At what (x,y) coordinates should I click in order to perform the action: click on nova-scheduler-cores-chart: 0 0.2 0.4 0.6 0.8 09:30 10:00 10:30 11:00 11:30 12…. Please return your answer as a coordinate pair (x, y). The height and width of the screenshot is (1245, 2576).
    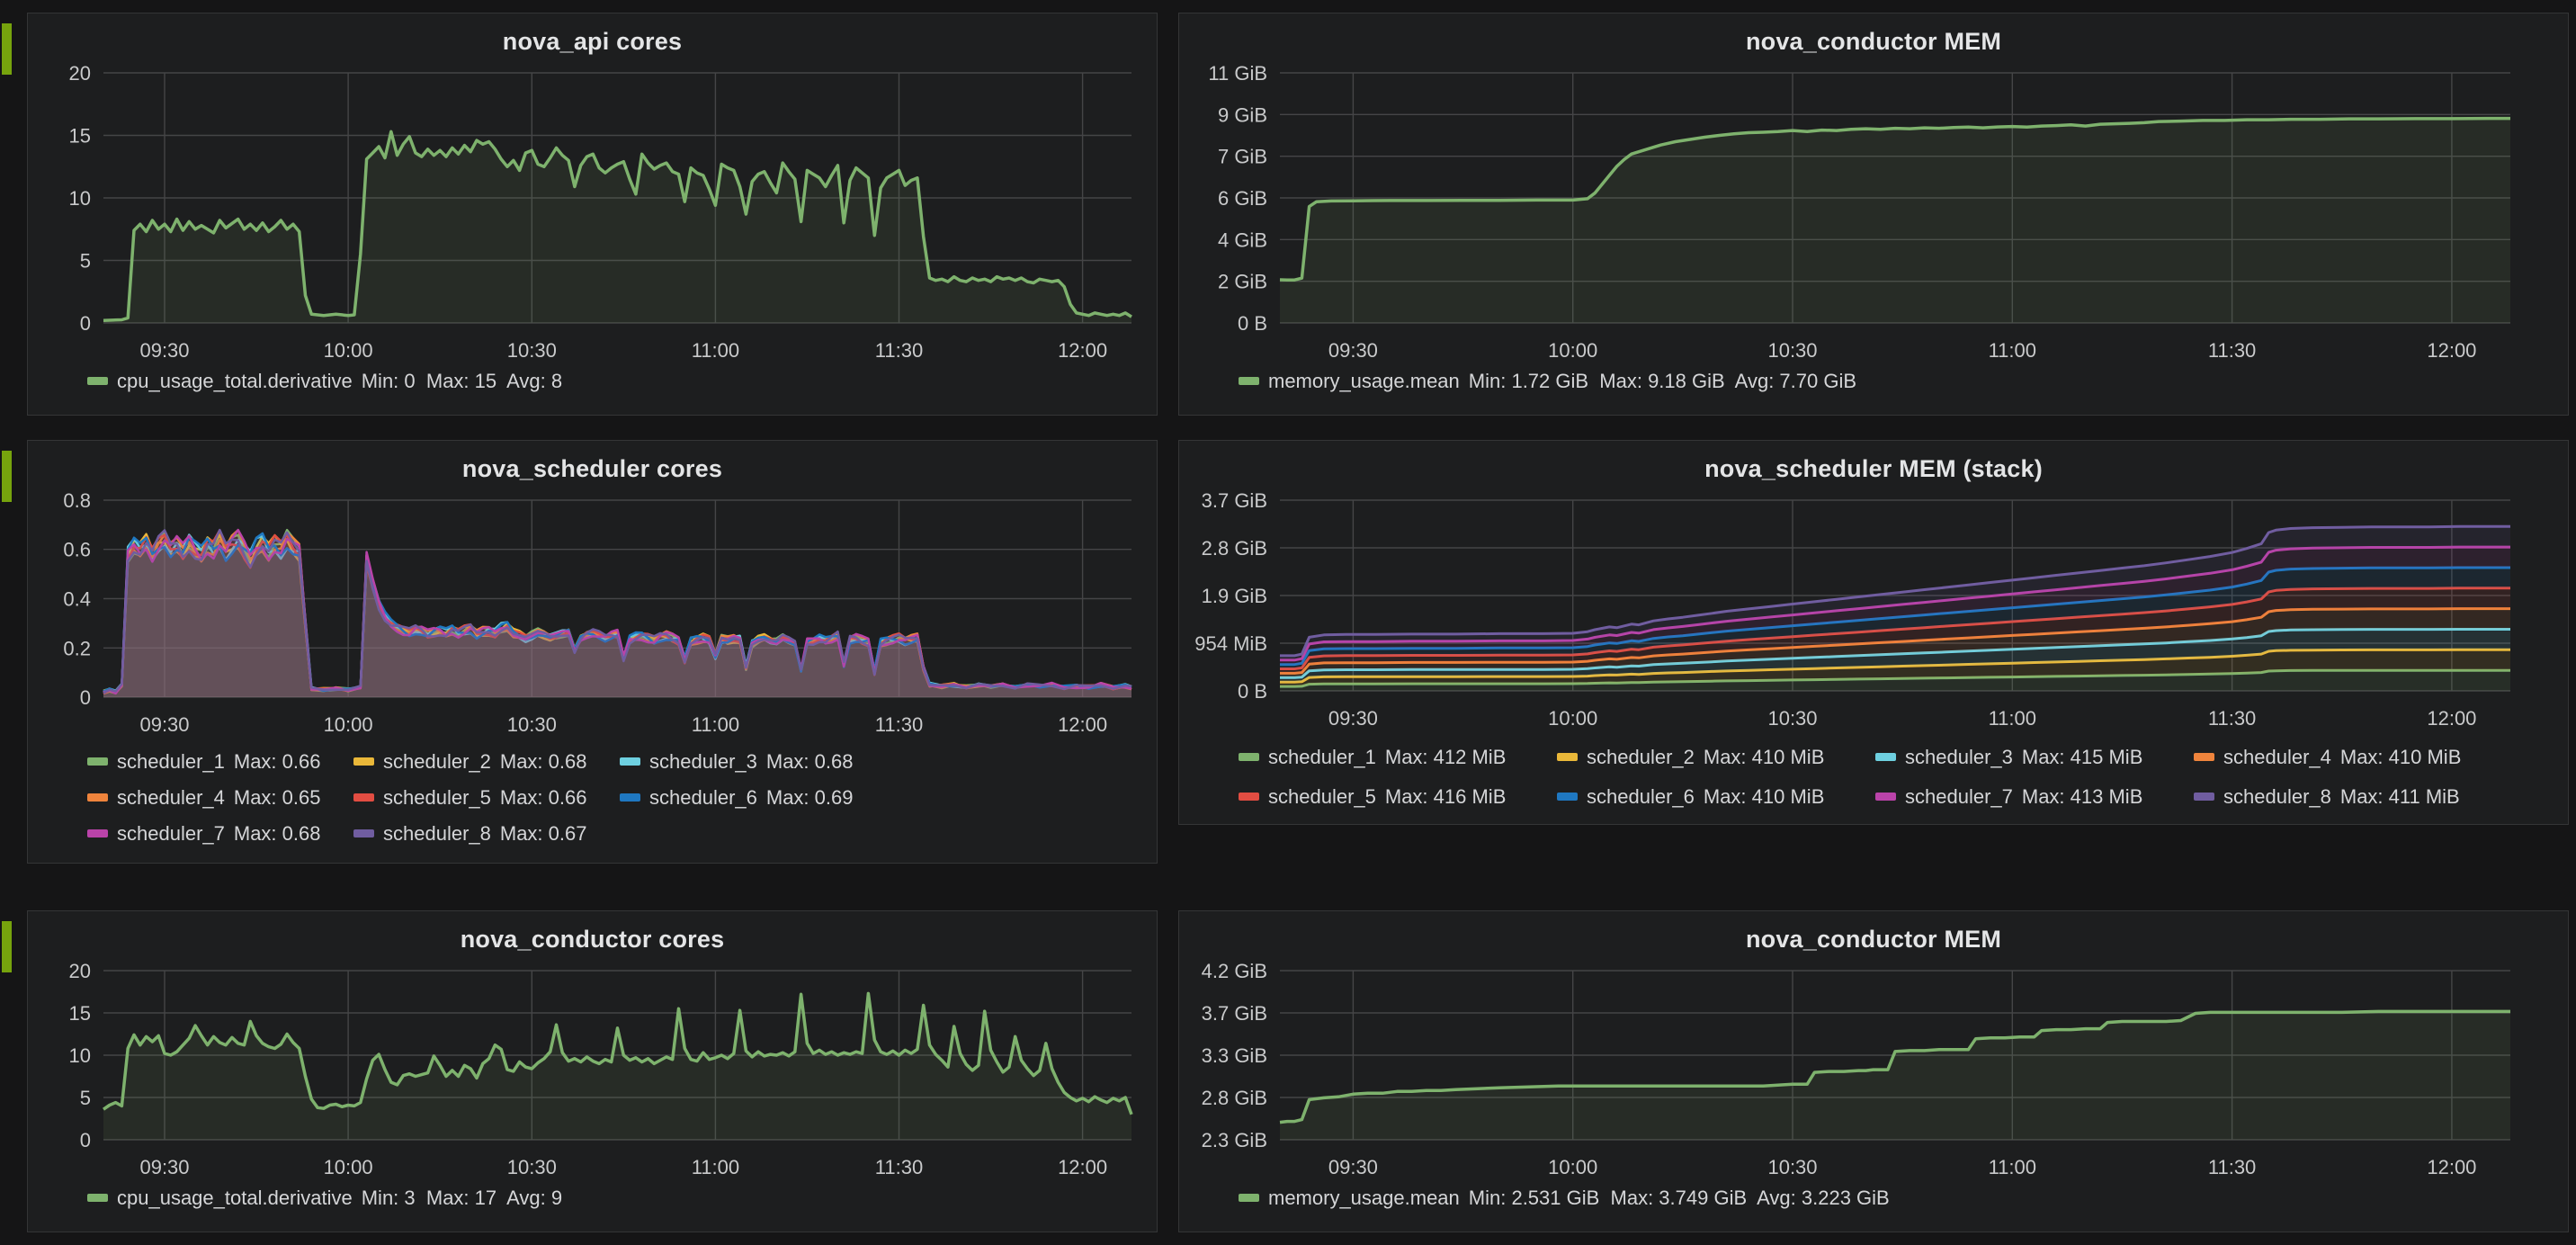
    Looking at the image, I should click on (592, 617).